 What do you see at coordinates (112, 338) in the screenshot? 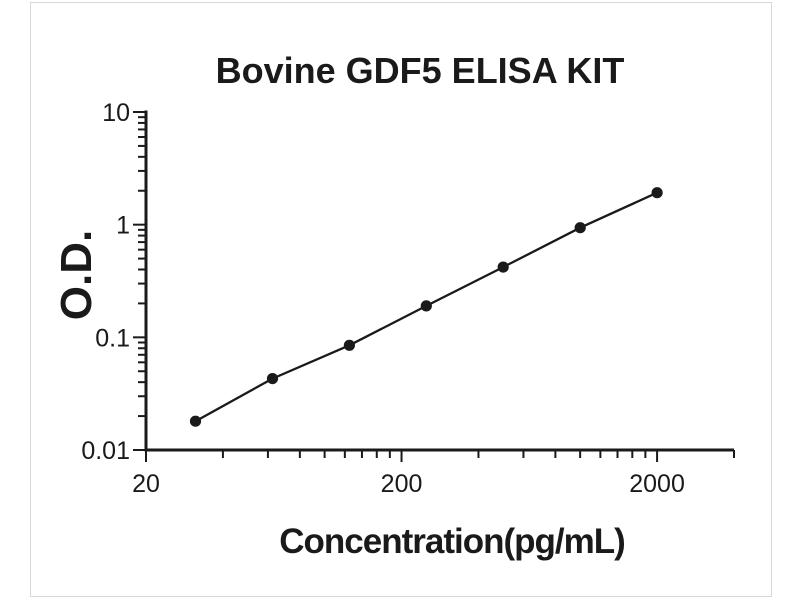
I see `y-tick-label: 0.1` at bounding box center [112, 338].